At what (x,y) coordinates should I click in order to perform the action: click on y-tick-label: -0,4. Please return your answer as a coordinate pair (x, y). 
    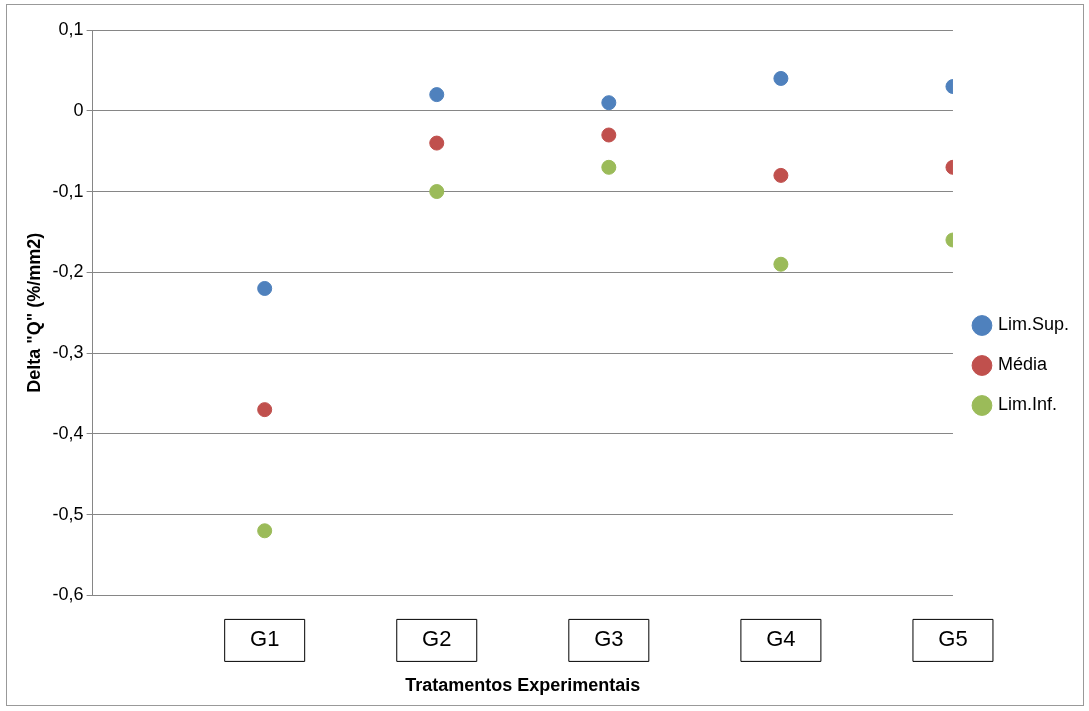
    Looking at the image, I should click on (68, 432).